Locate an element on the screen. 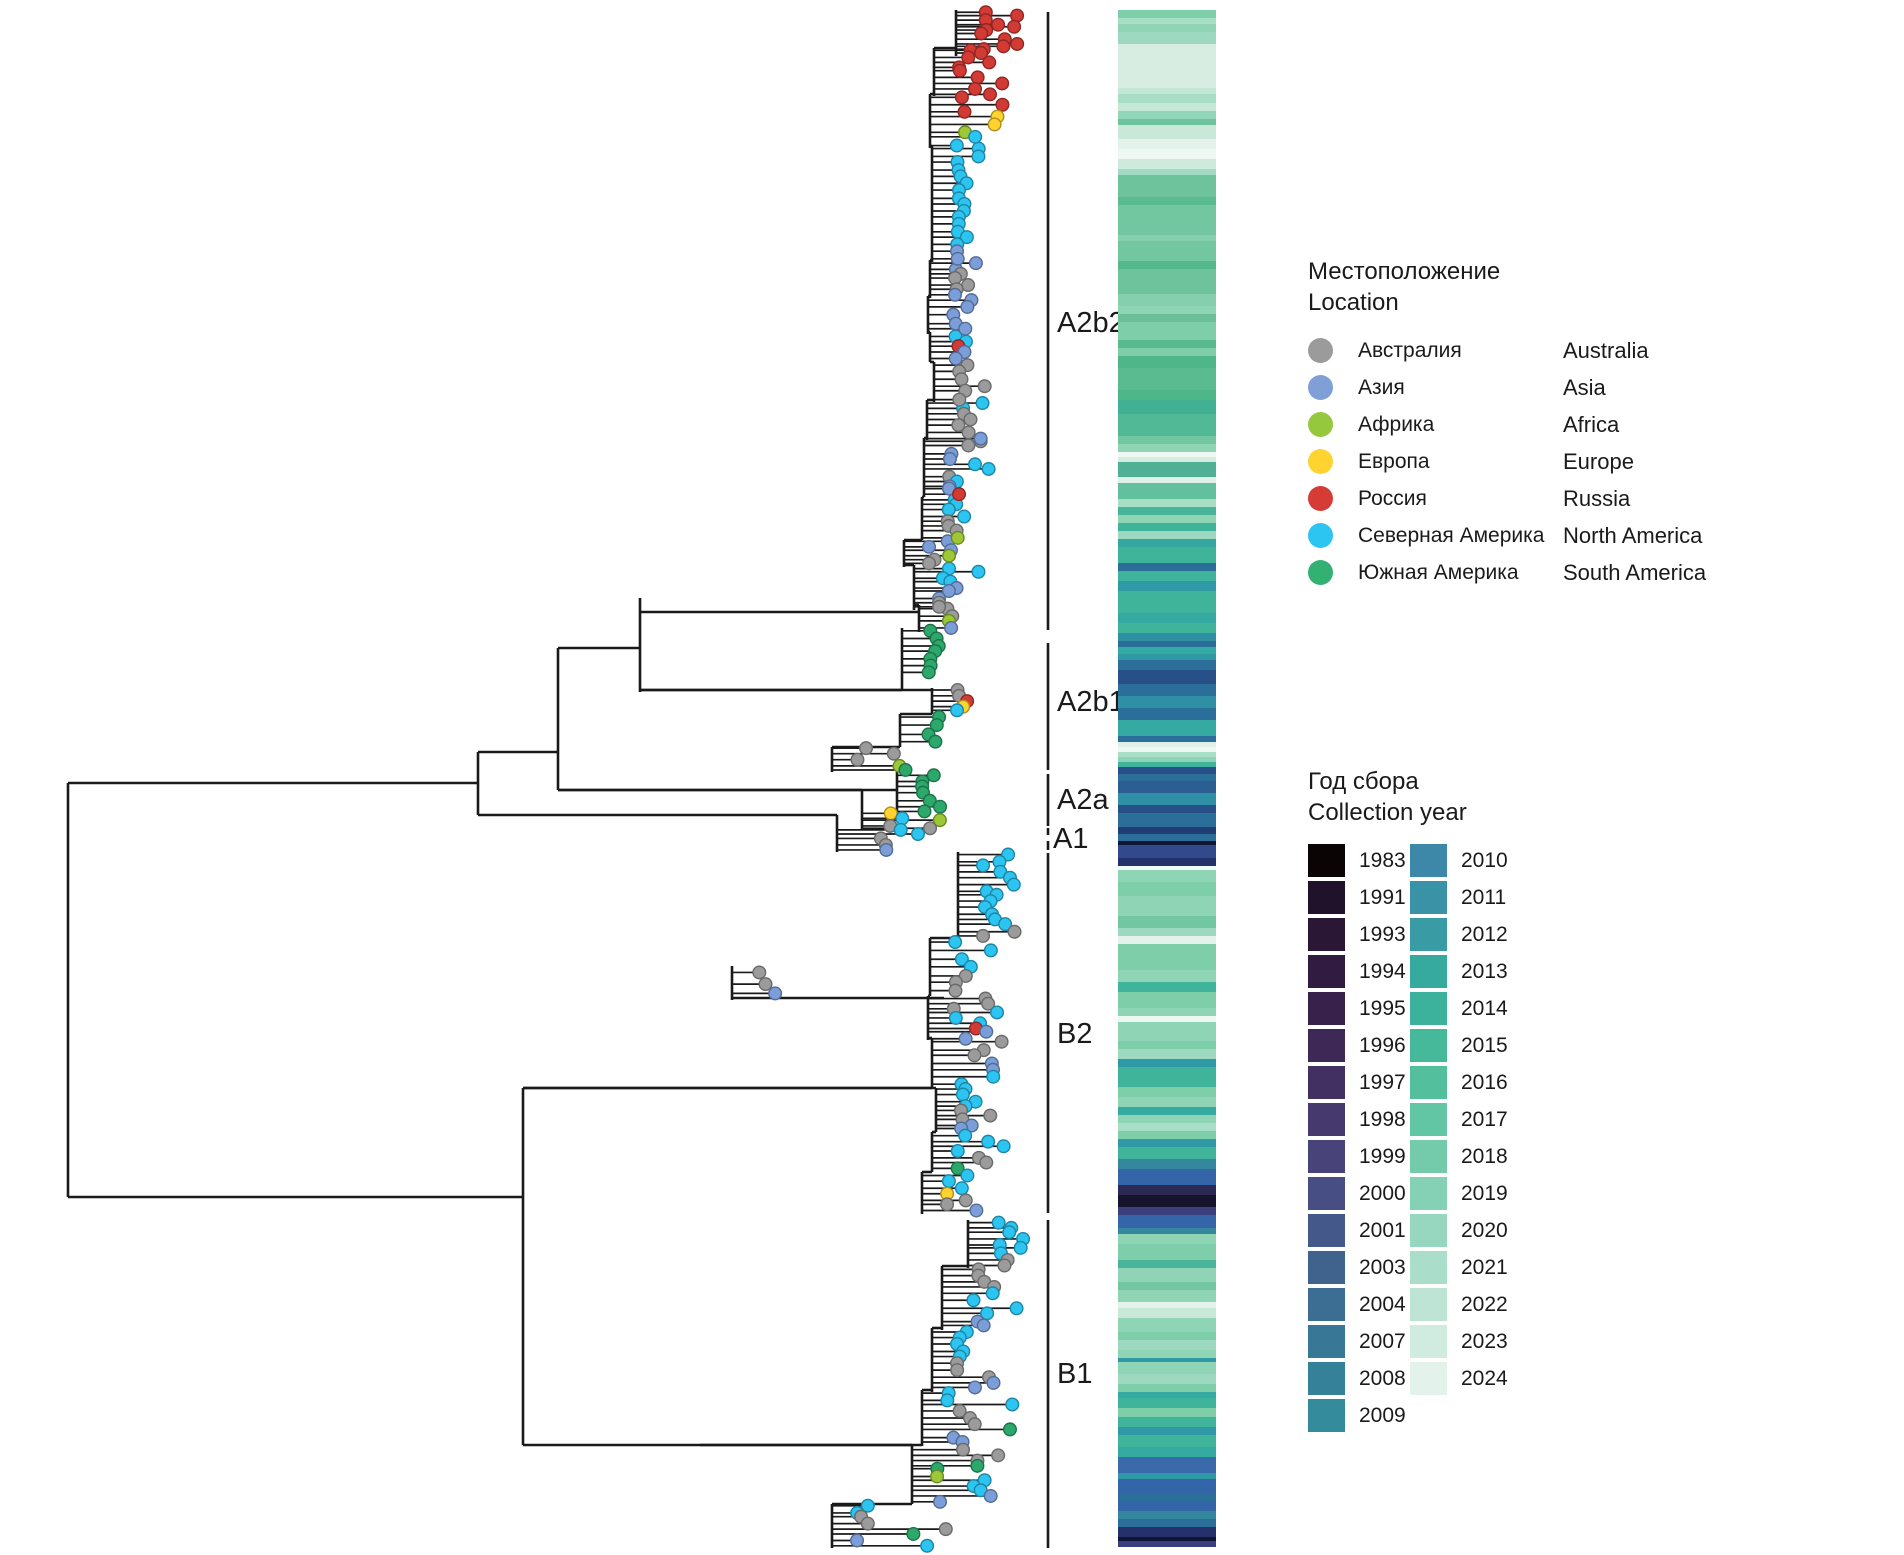 The width and height of the screenshot is (1904, 1555). year-label: 1991 is located at coordinates (1382, 897).